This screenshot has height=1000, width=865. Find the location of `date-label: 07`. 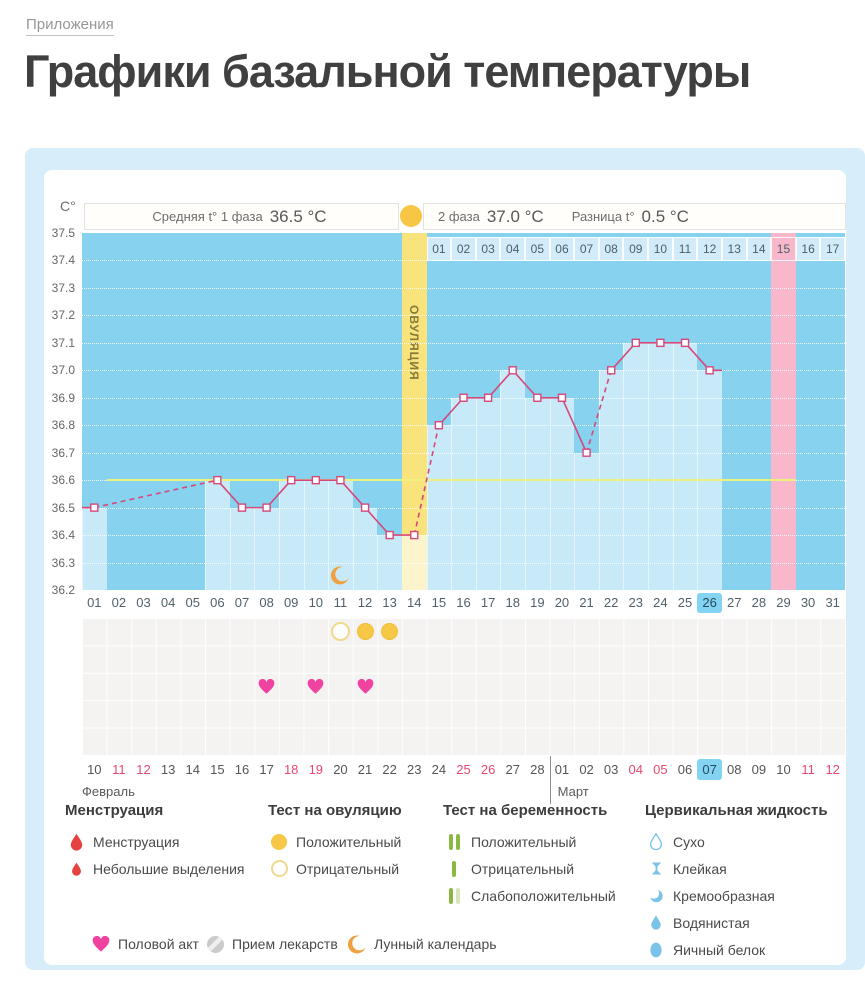

date-label: 07 is located at coordinates (709, 769).